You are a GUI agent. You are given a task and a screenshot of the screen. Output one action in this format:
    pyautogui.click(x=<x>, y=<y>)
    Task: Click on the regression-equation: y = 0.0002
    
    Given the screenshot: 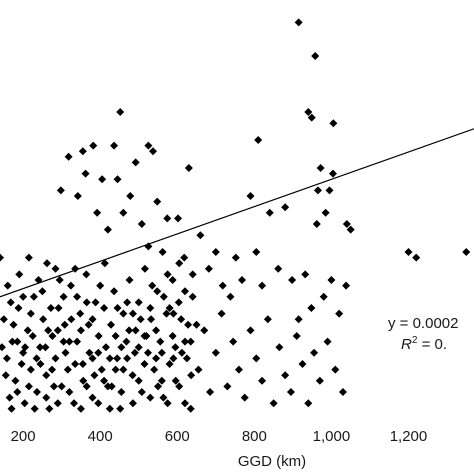 What is the action you would take?
    pyautogui.click(x=423, y=323)
    